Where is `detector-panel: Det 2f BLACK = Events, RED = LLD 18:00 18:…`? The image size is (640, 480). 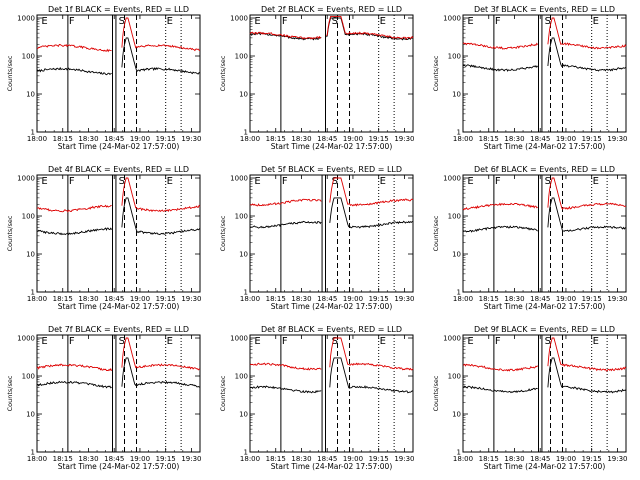 detector-panel: Det 2f BLACK = Events, RED = LLD 18:00 18:… is located at coordinates (317, 78).